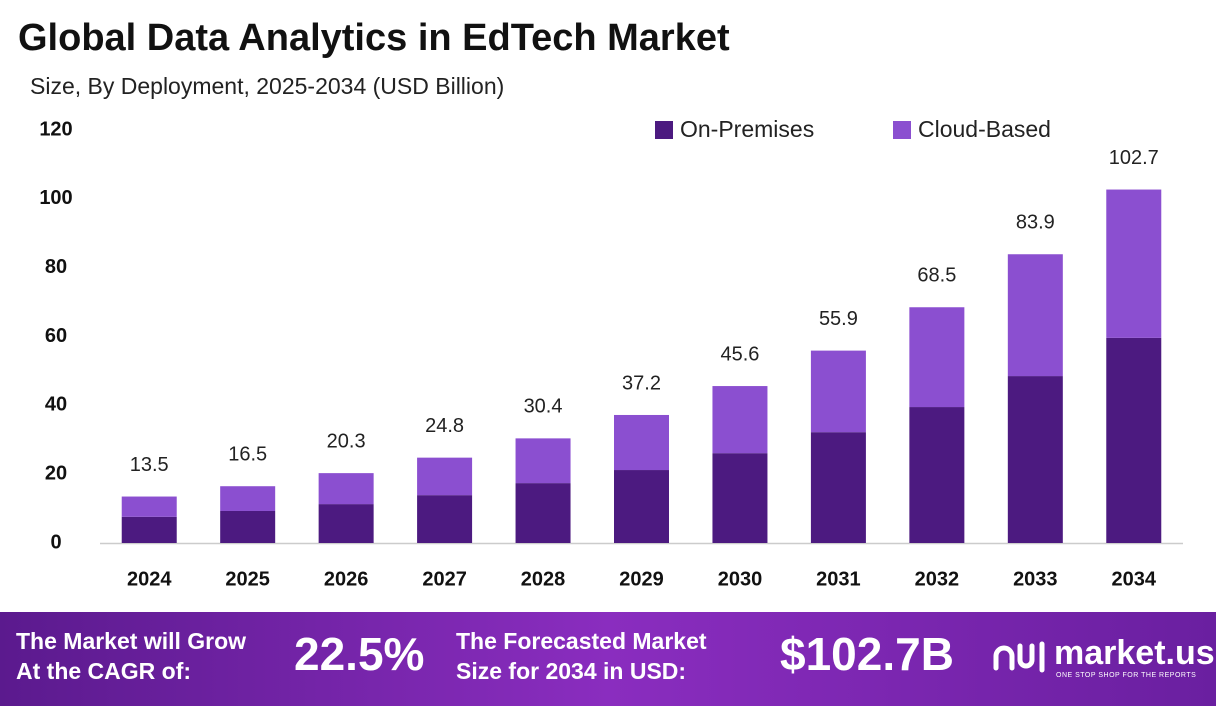 The height and width of the screenshot is (706, 1216). What do you see at coordinates (55, 542) in the screenshot?
I see `y-tick-label: 0` at bounding box center [55, 542].